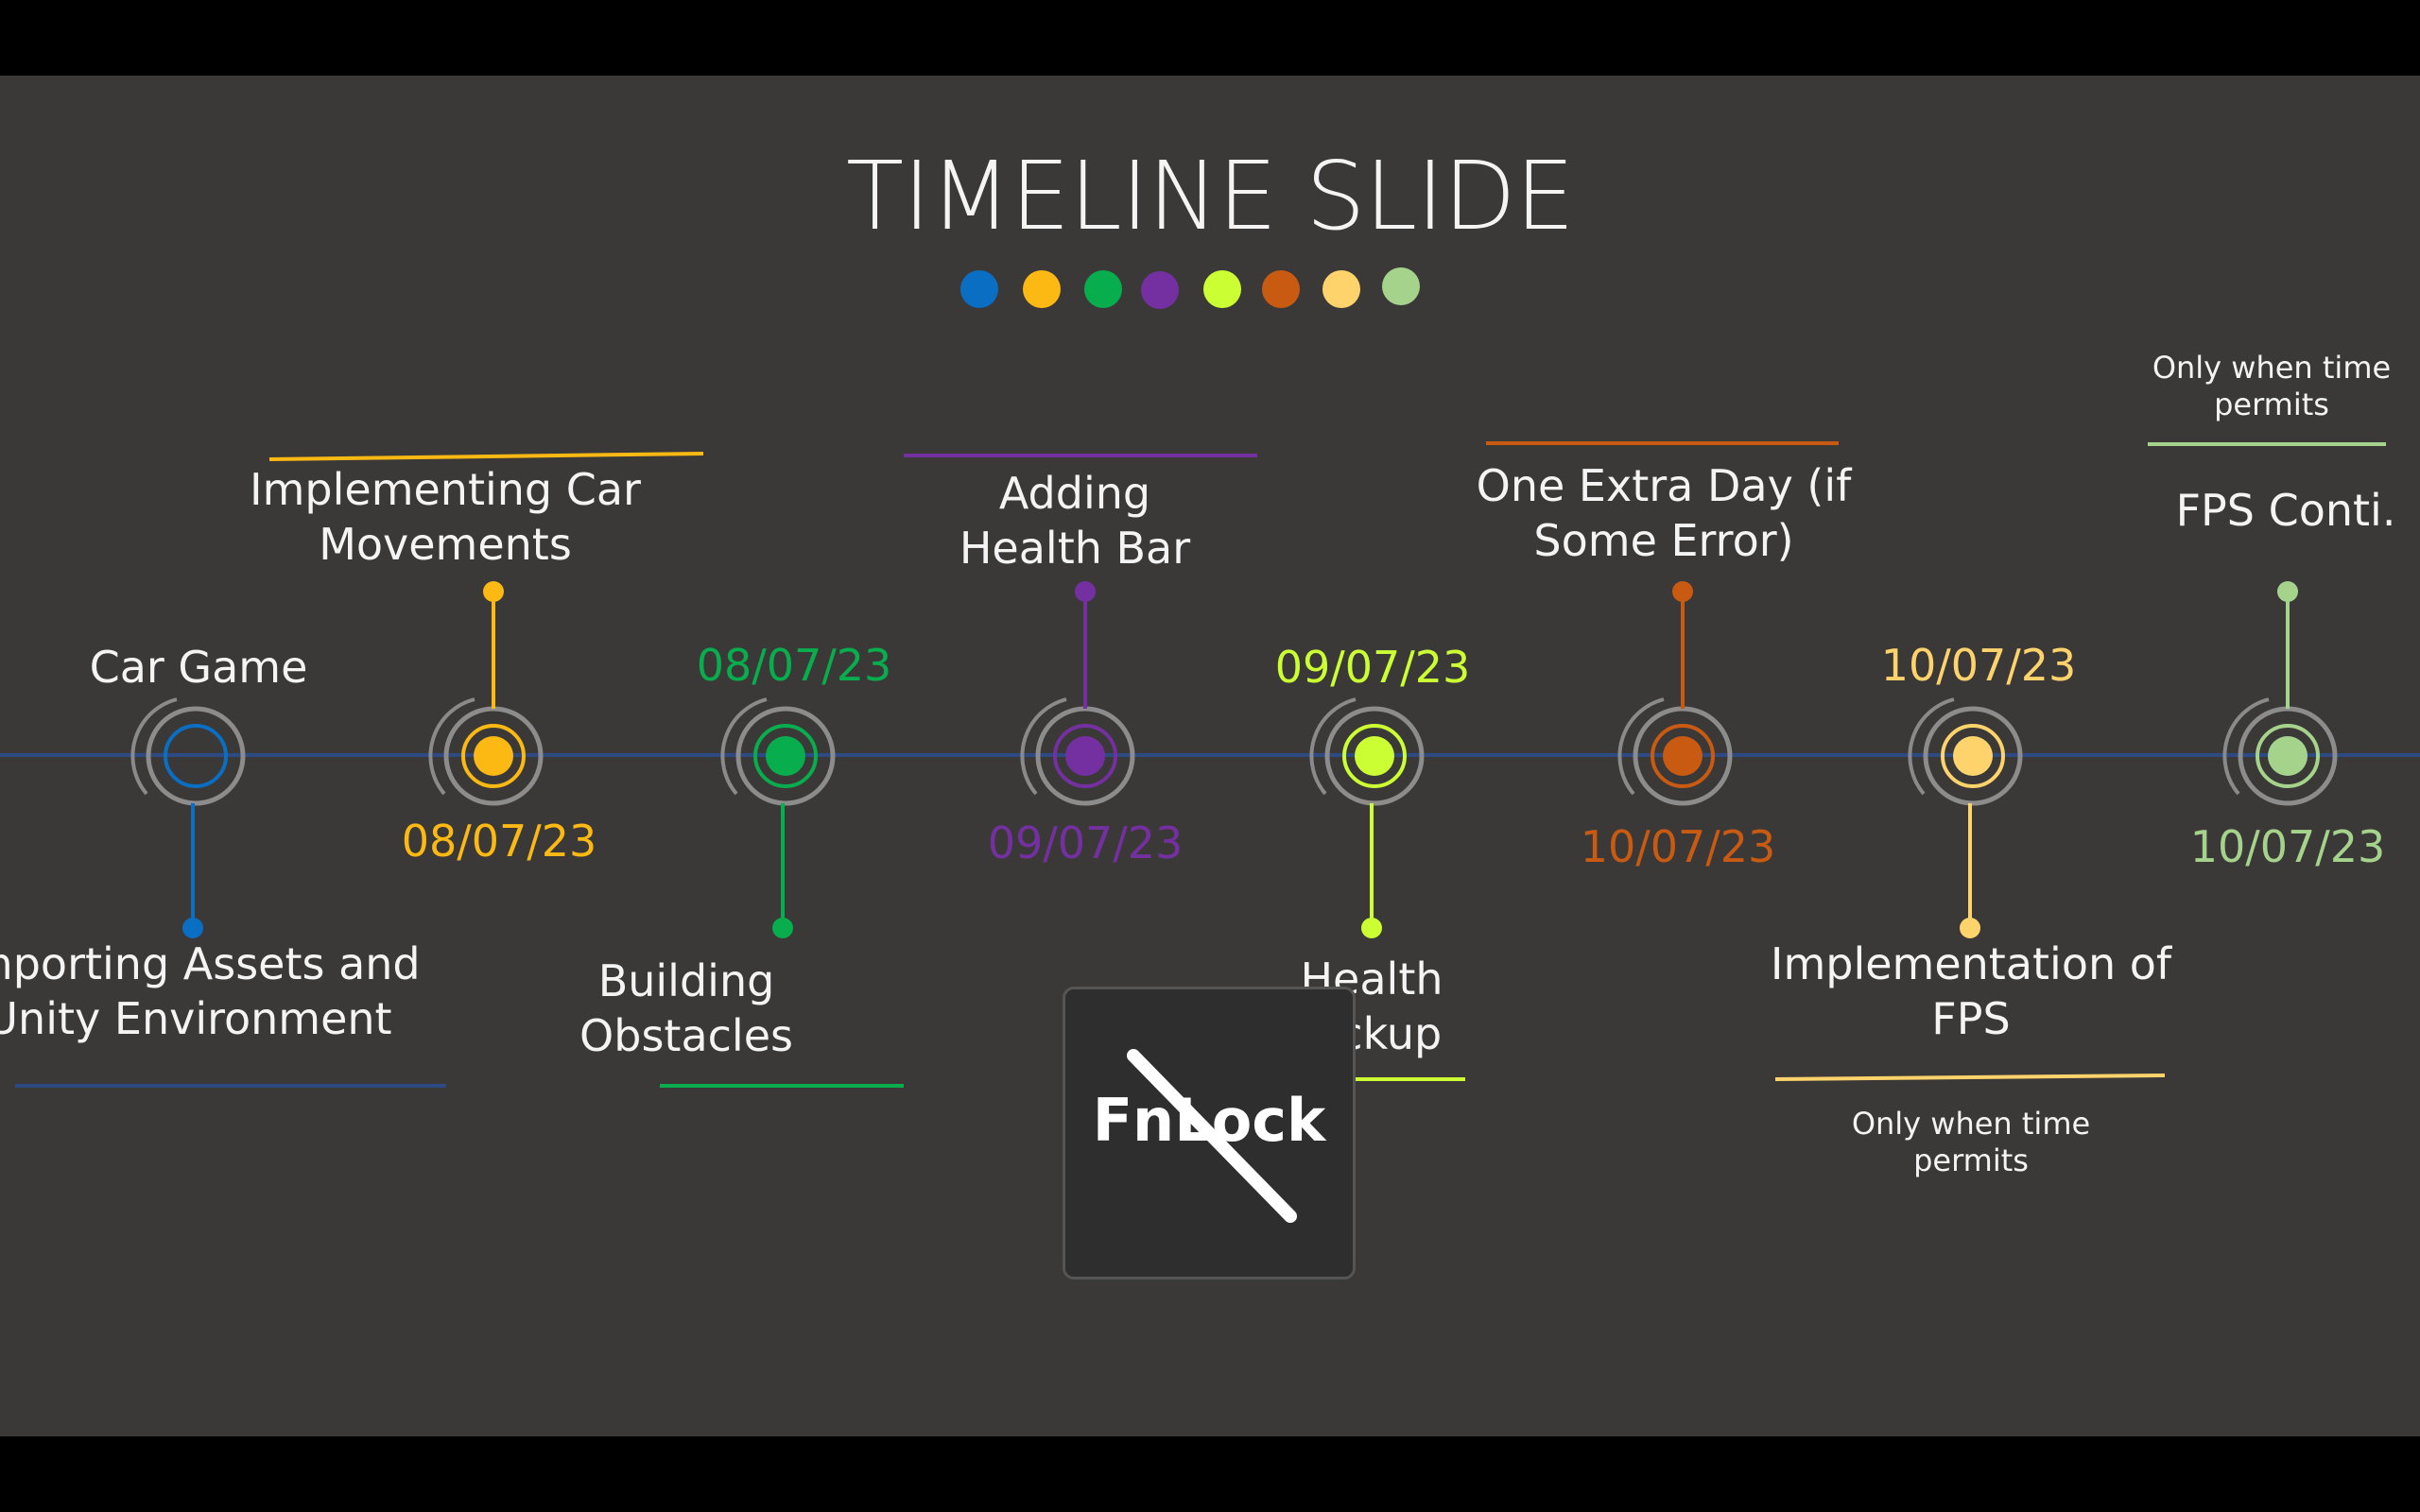  What do you see at coordinates (198, 667) in the screenshot?
I see `label-car-game: Car Game` at bounding box center [198, 667].